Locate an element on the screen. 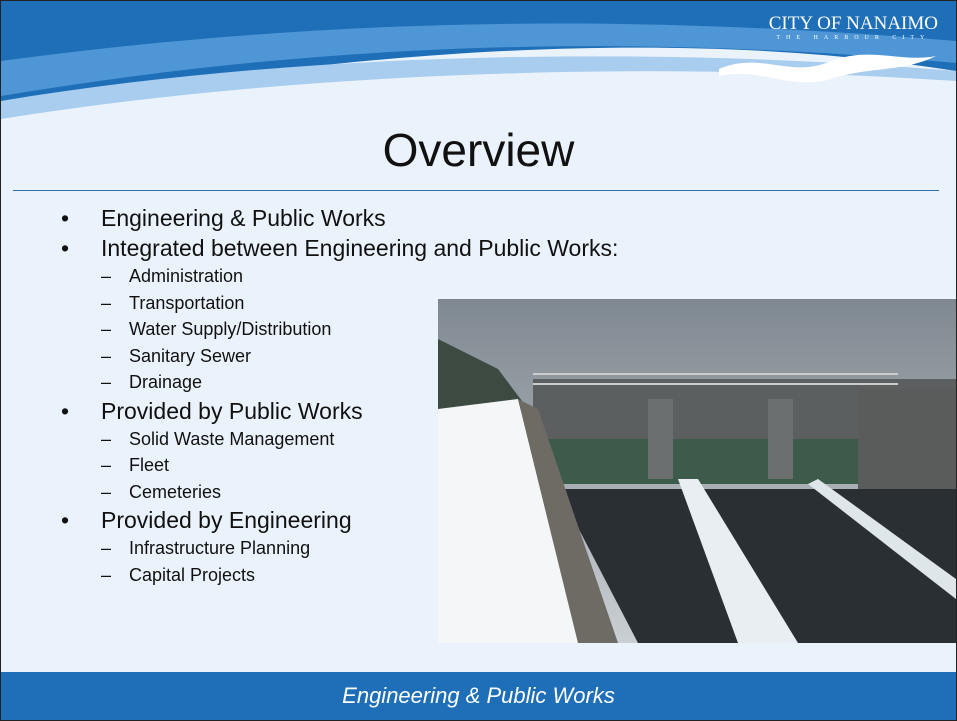 Image resolution: width=957 pixels, height=721 pixels. sub-bullet: Water Supply/Distribution is located at coordinates (339, 329).